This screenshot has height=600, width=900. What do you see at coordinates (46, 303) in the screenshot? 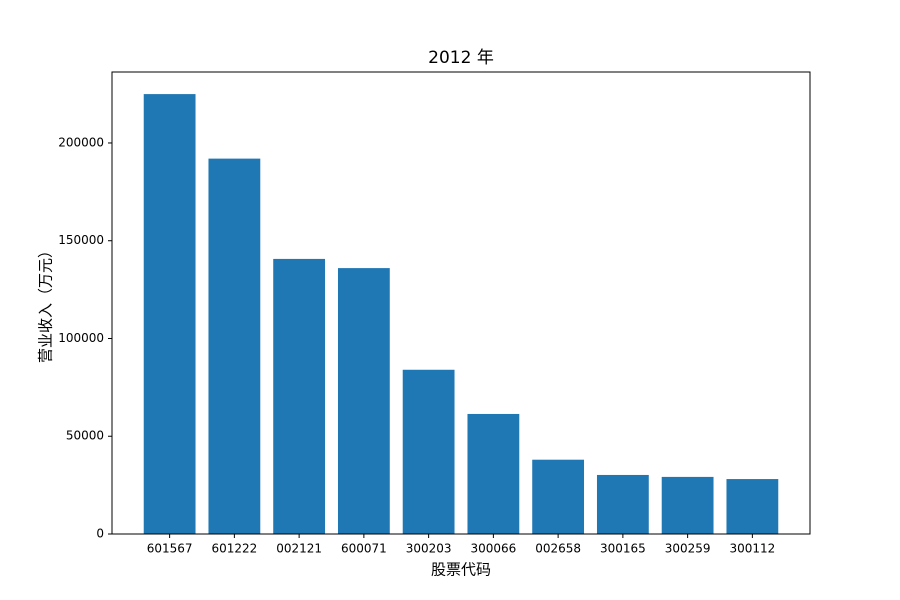
I see `y-axis-label: 营业收入（万元）` at bounding box center [46, 303].